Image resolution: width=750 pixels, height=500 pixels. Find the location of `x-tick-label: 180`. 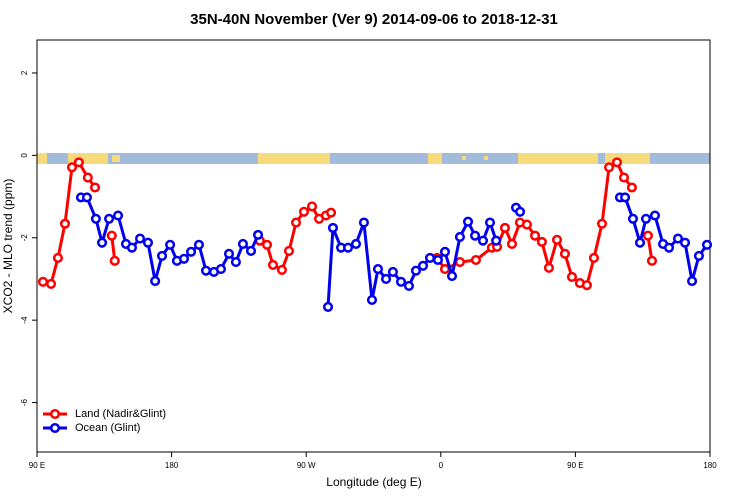

x-tick-label: 180 is located at coordinates (710, 465).